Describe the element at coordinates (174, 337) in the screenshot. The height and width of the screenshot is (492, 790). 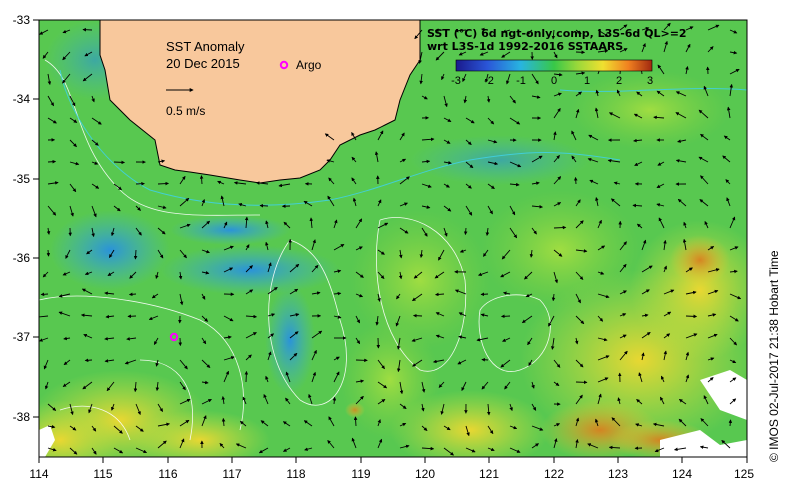
I see `argo-float-marker` at that location.